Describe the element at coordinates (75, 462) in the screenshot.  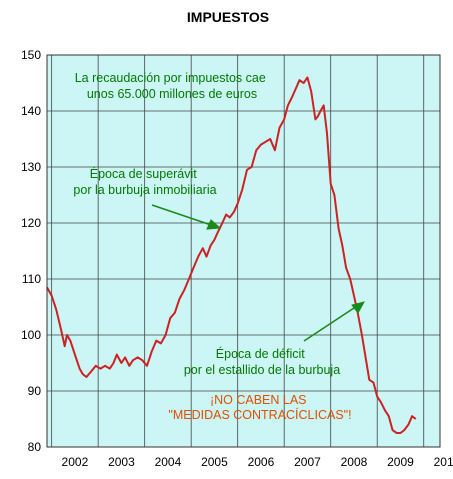
I see `x-tick-label: 2002` at that location.